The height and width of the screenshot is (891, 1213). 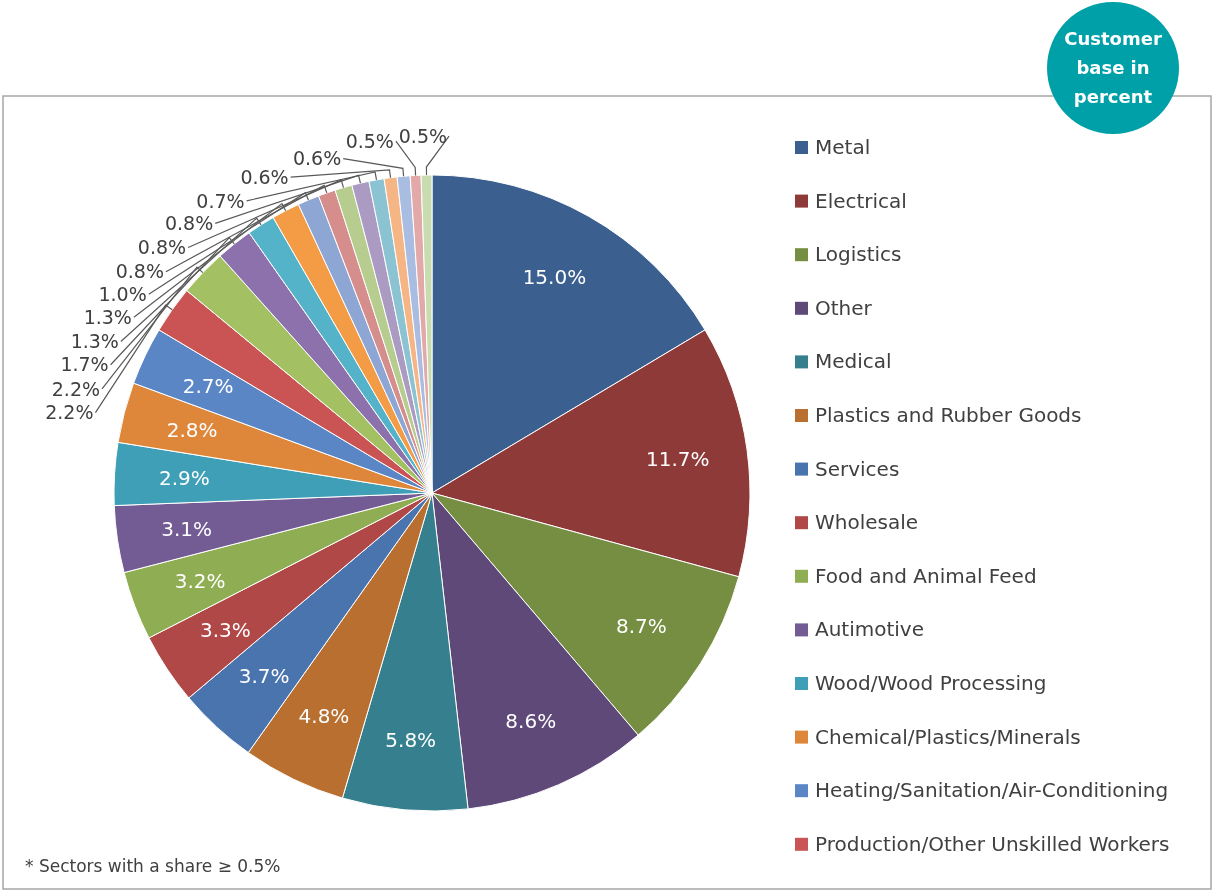 I want to click on legend-label: Food and Animal Feed, so click(x=926, y=575).